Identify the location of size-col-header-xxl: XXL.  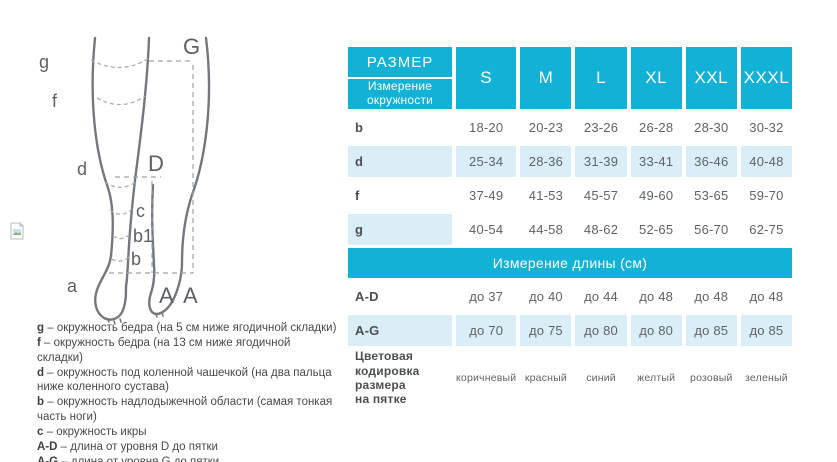
(711, 78).